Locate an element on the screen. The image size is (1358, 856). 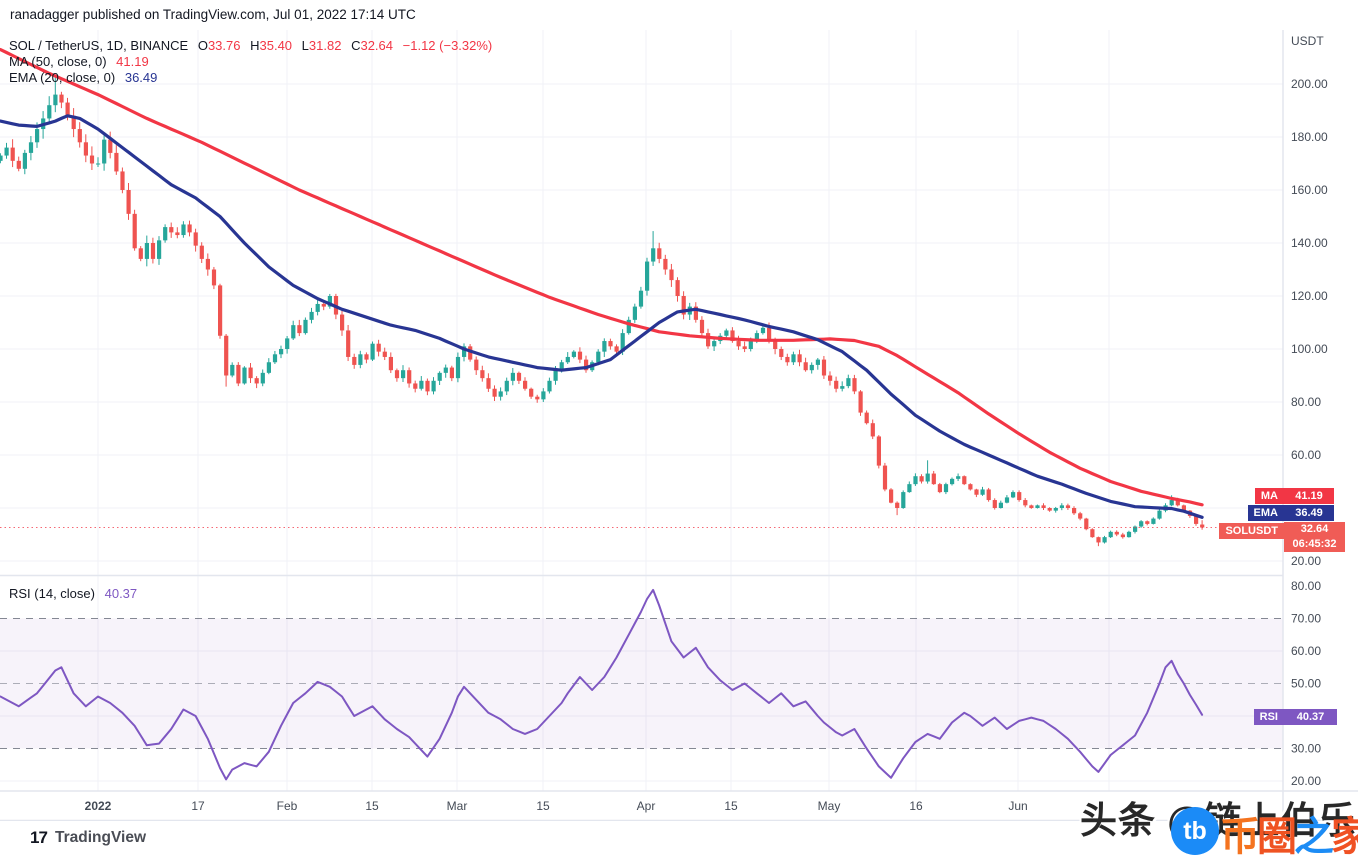
ma-price: 41.19 is located at coordinates (1309, 496).